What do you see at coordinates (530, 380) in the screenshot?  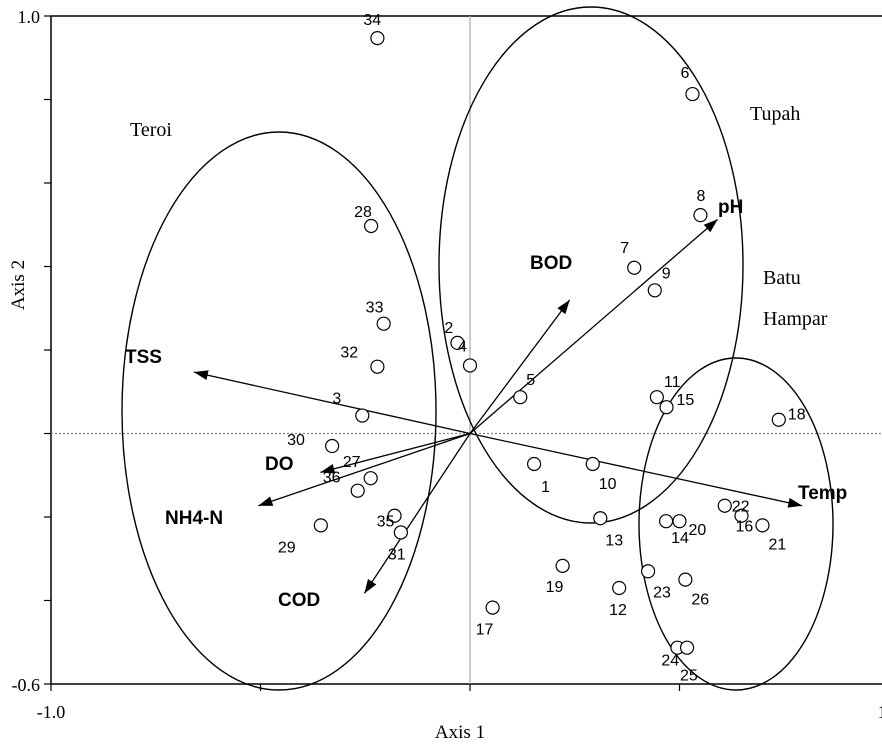 I see `site-label-5: 5` at bounding box center [530, 380].